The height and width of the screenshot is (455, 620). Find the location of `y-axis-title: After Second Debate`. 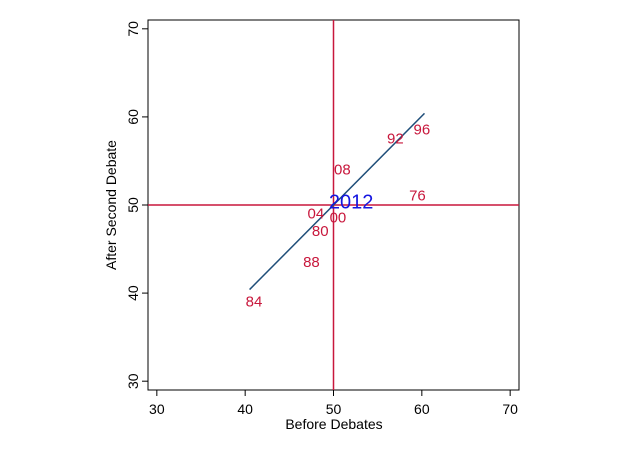

y-axis-title: After Second Debate is located at coordinates (111, 205).